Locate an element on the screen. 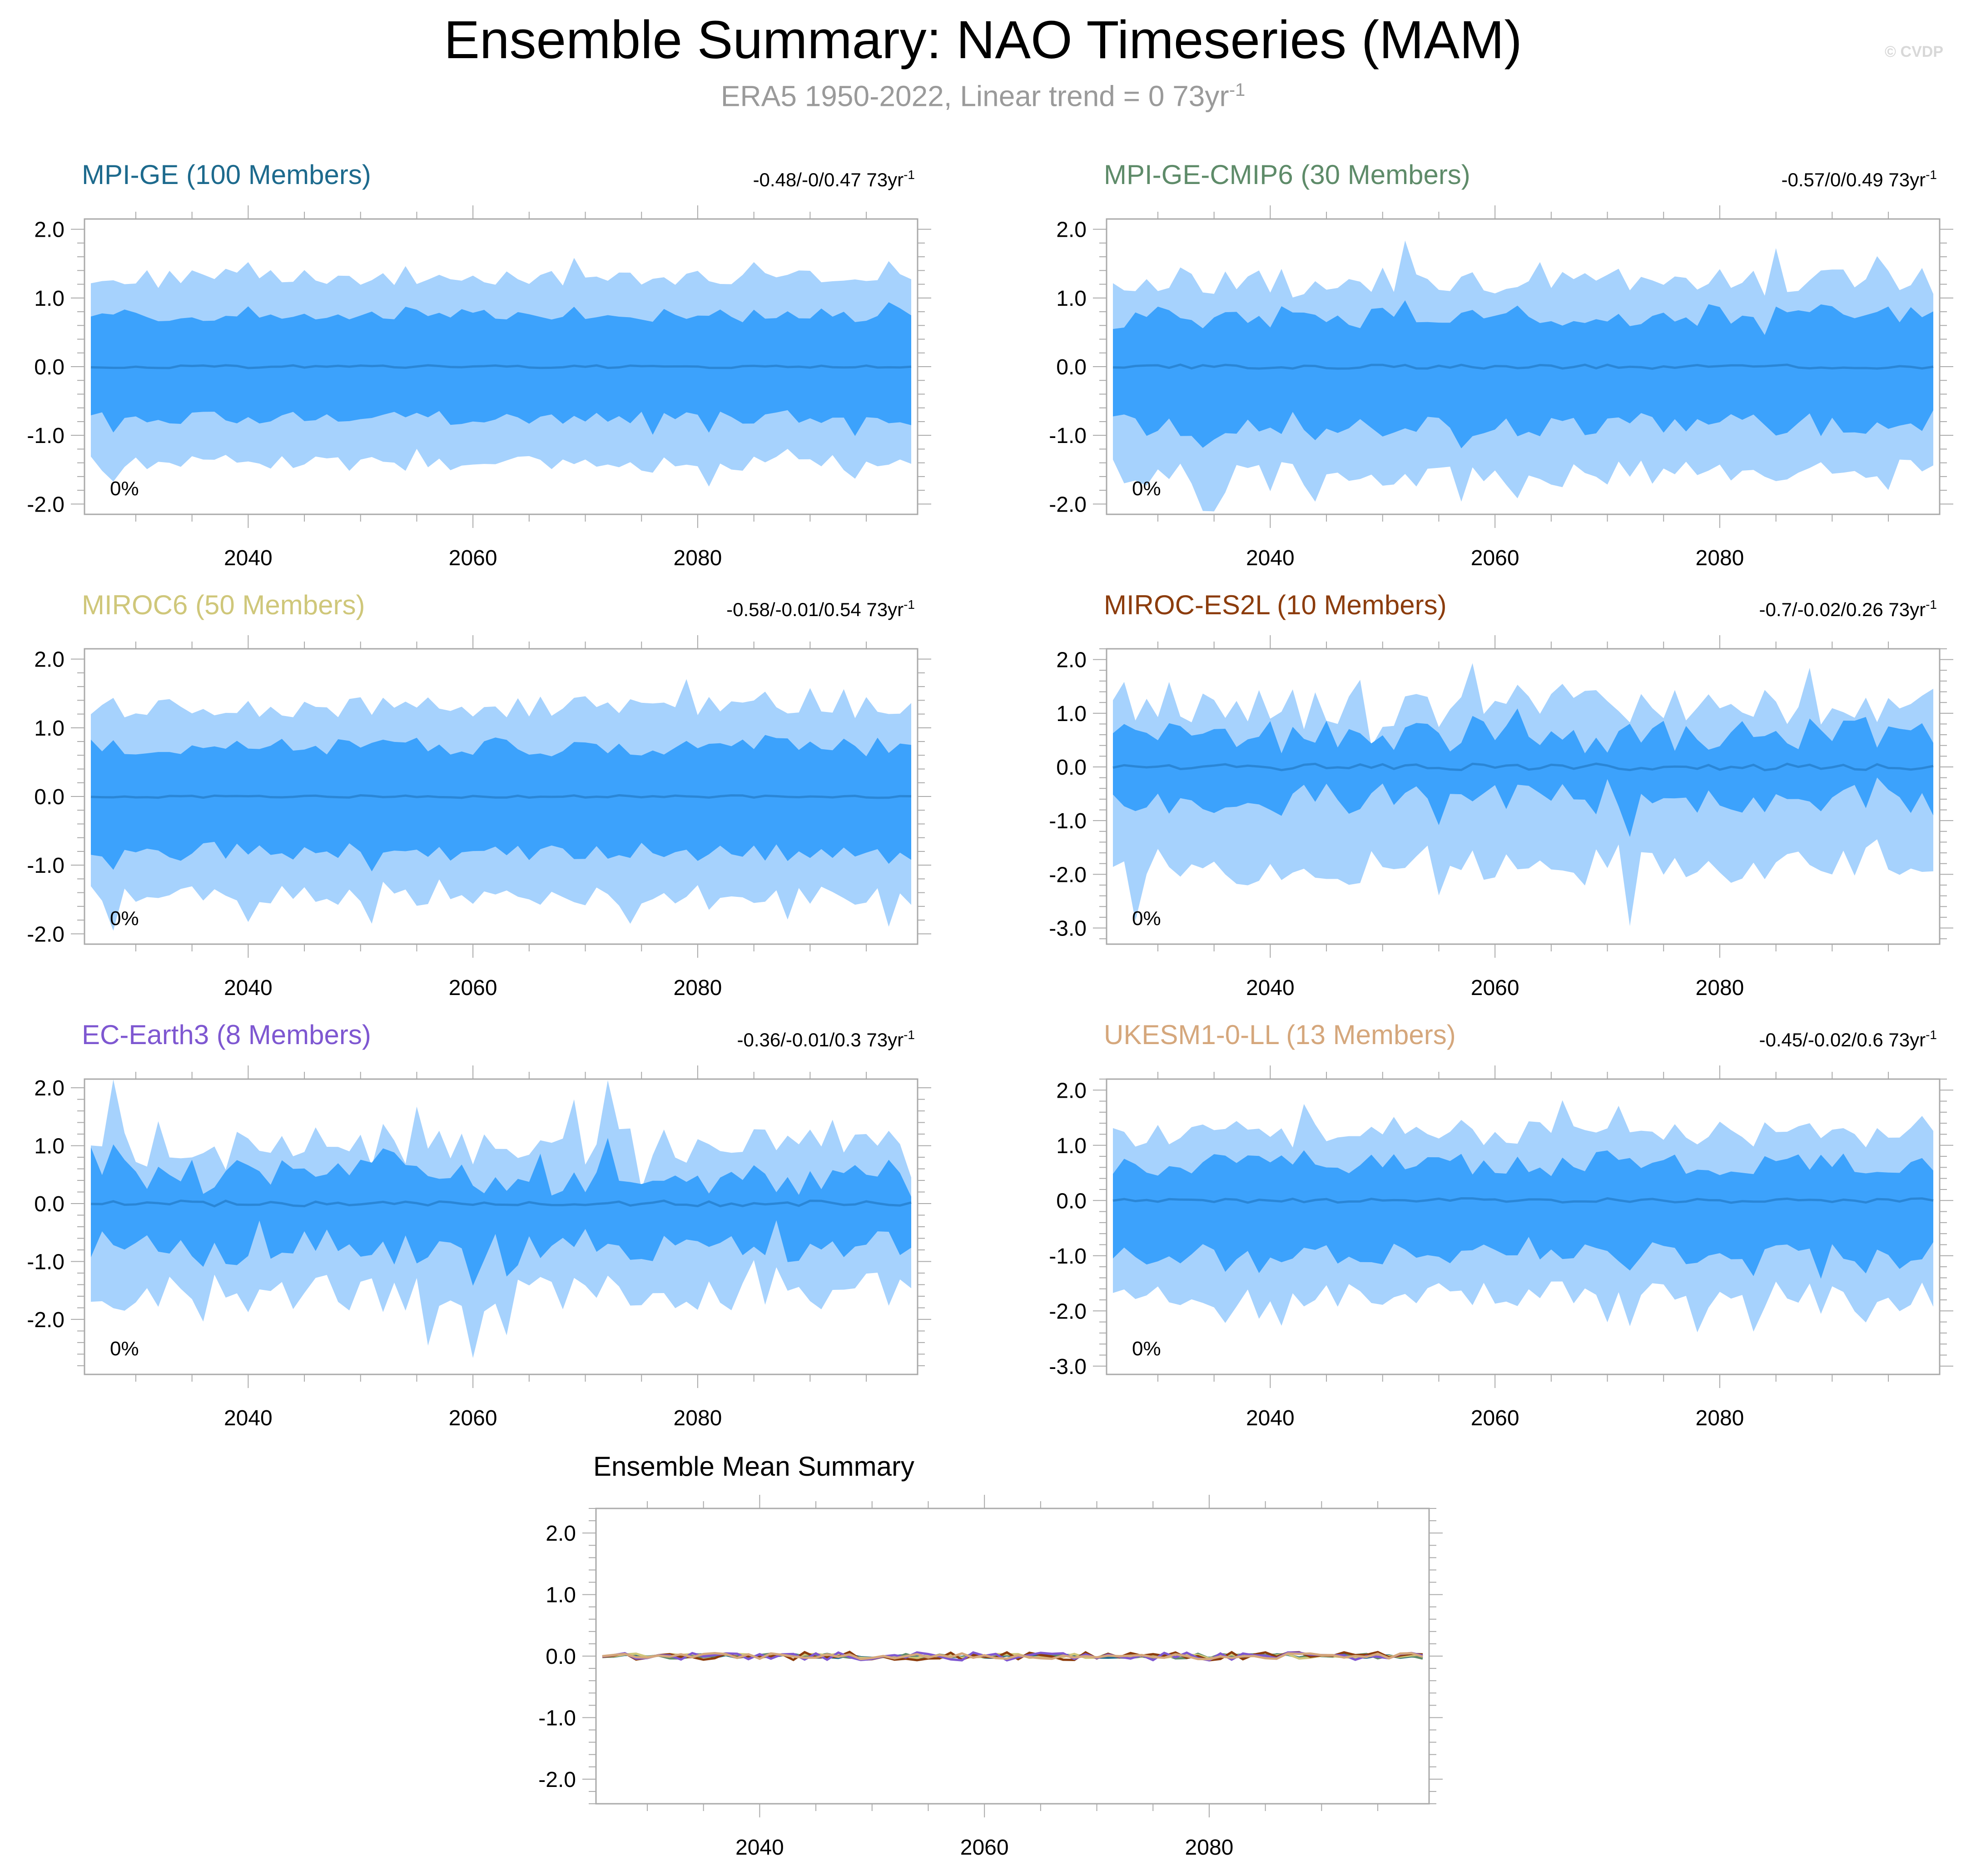  panel-title: Ensemble Mean Summary is located at coordinates (753, 1467).